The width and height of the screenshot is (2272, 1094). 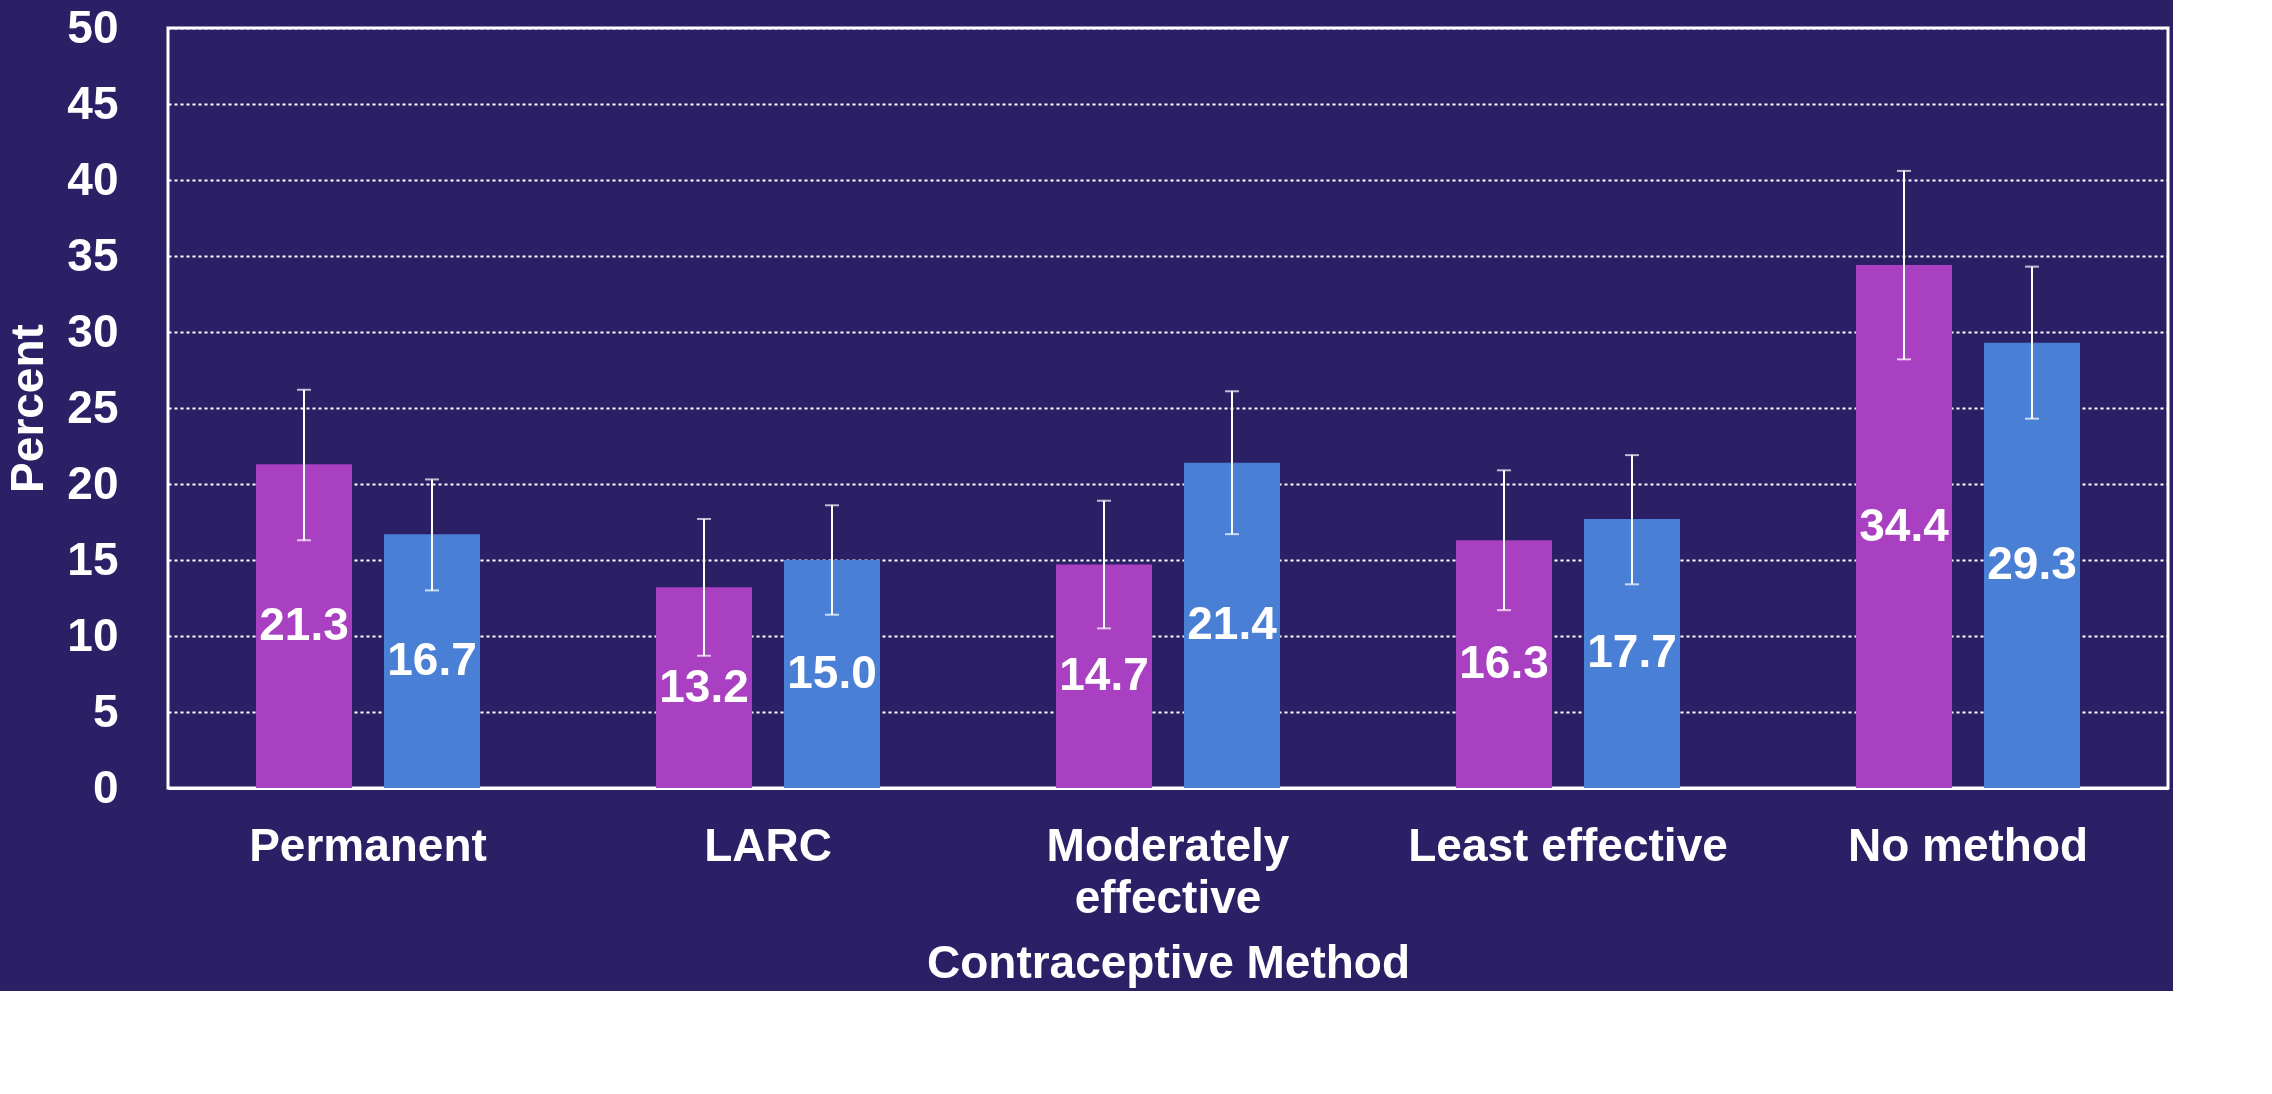 I want to click on y-tick-label: 35, so click(x=93, y=254).